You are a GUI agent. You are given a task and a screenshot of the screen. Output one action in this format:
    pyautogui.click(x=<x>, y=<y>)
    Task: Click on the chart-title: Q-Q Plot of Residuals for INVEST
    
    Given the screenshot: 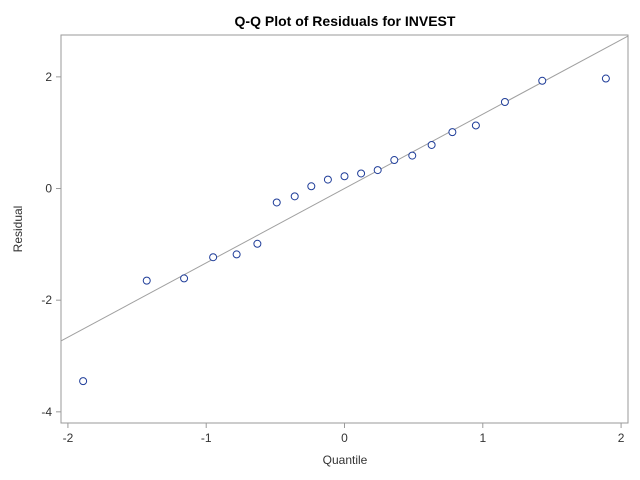 What is the action you would take?
    pyautogui.click(x=345, y=21)
    